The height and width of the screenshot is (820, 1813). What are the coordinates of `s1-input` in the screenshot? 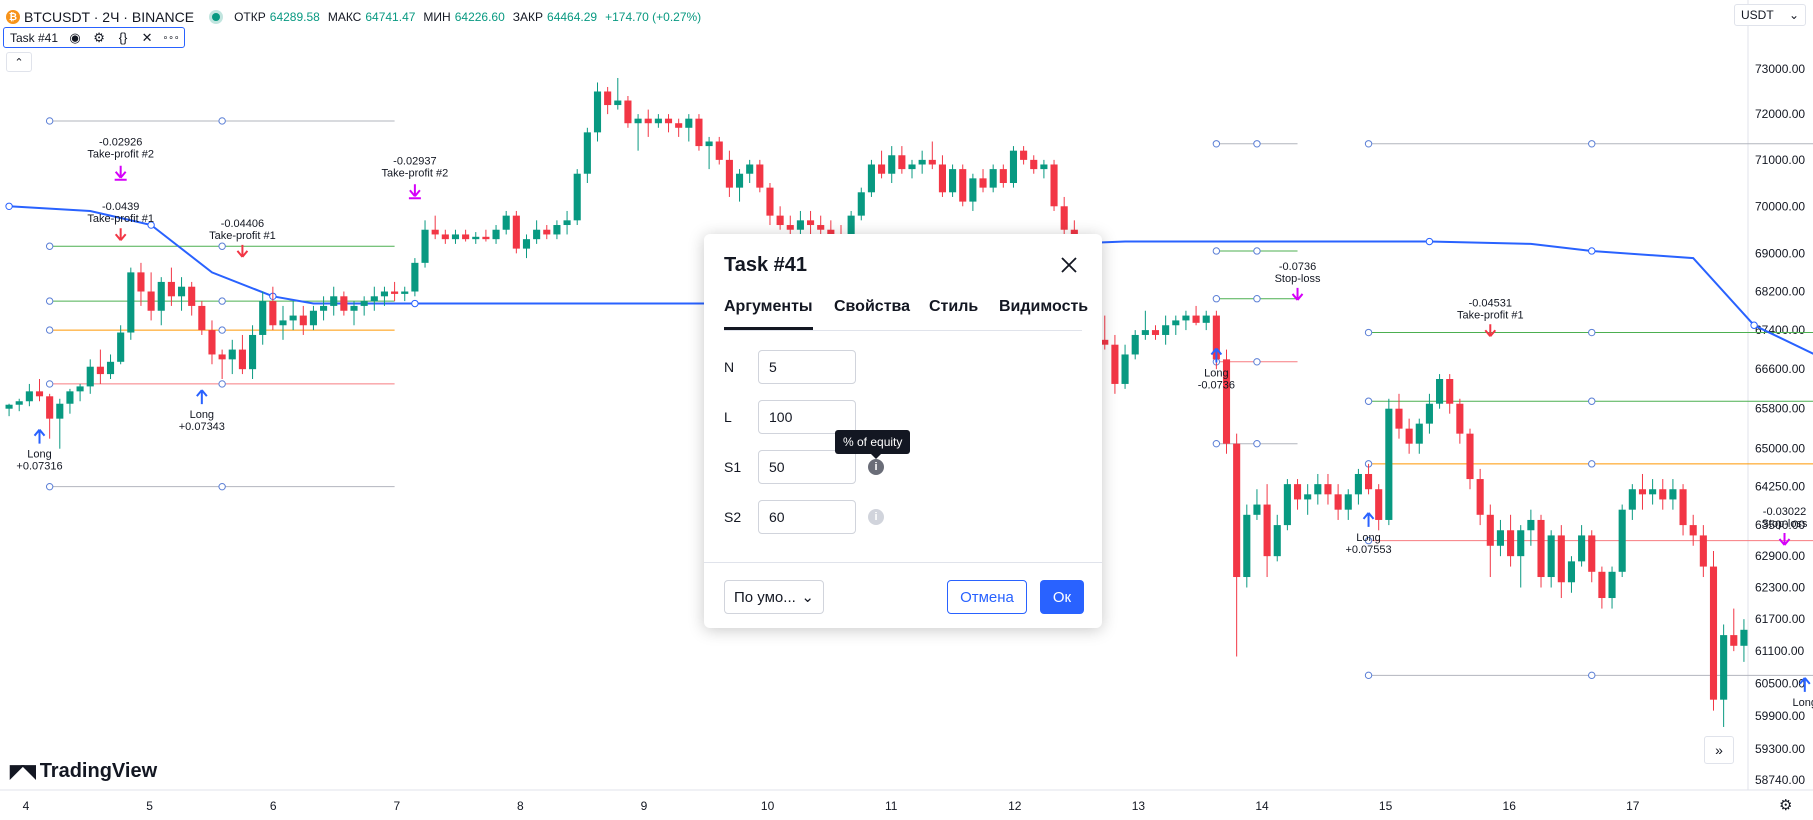 It's located at (807, 467).